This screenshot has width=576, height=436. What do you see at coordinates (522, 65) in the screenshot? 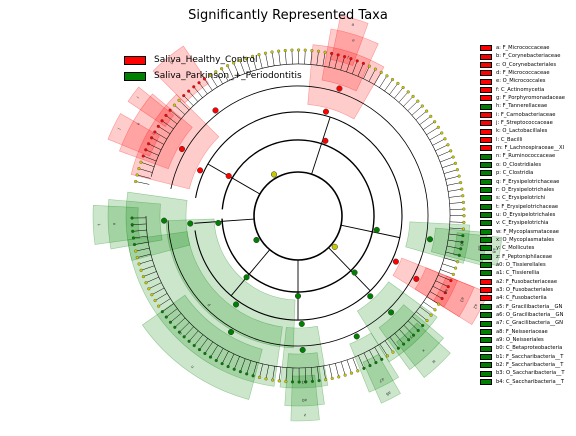
I see `clade-key-item: c: O_Corynebacteriales` at bounding box center [522, 65].